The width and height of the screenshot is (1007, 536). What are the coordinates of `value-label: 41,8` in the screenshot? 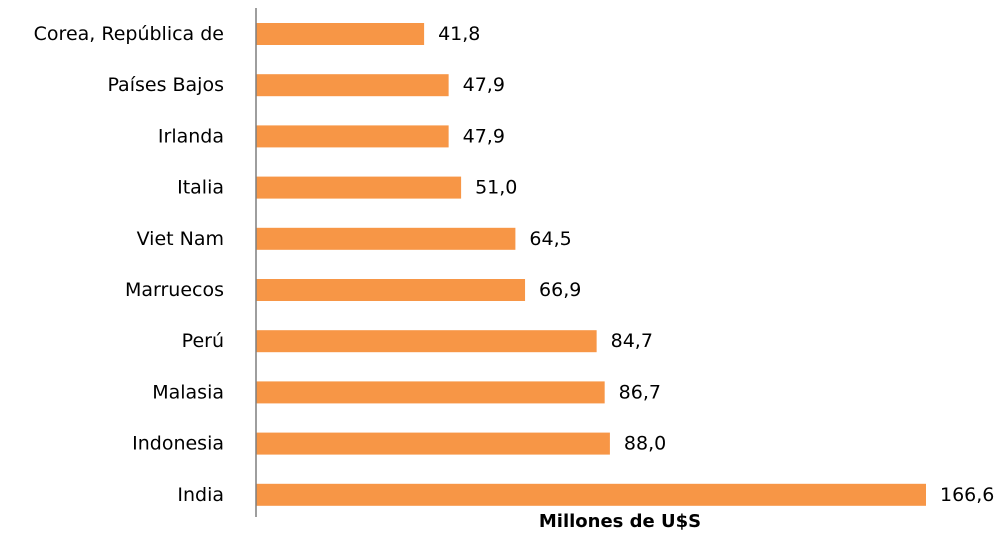 It's located at (459, 34).